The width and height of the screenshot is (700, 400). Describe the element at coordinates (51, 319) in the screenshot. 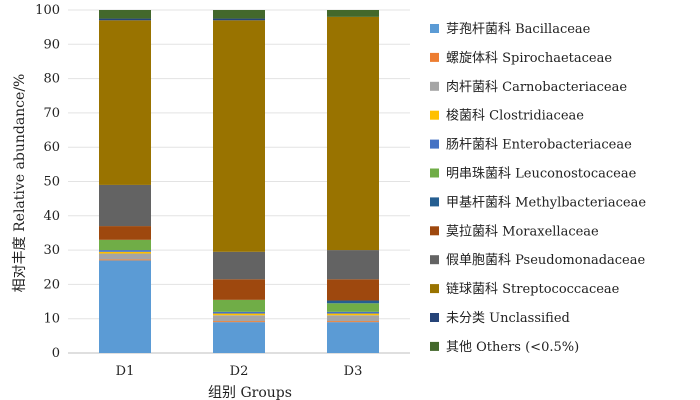

I see `y-tick-label: 10` at that location.